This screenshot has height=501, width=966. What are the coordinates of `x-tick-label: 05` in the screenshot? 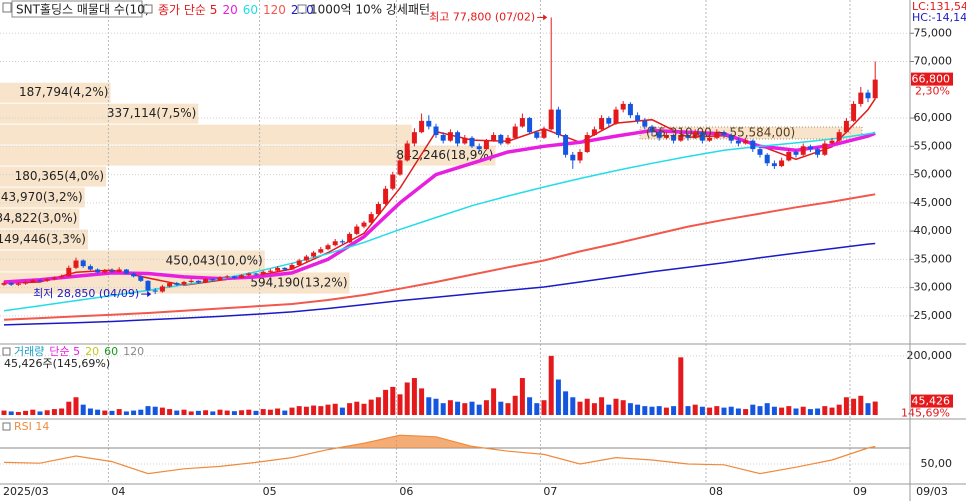 It's located at (270, 491).